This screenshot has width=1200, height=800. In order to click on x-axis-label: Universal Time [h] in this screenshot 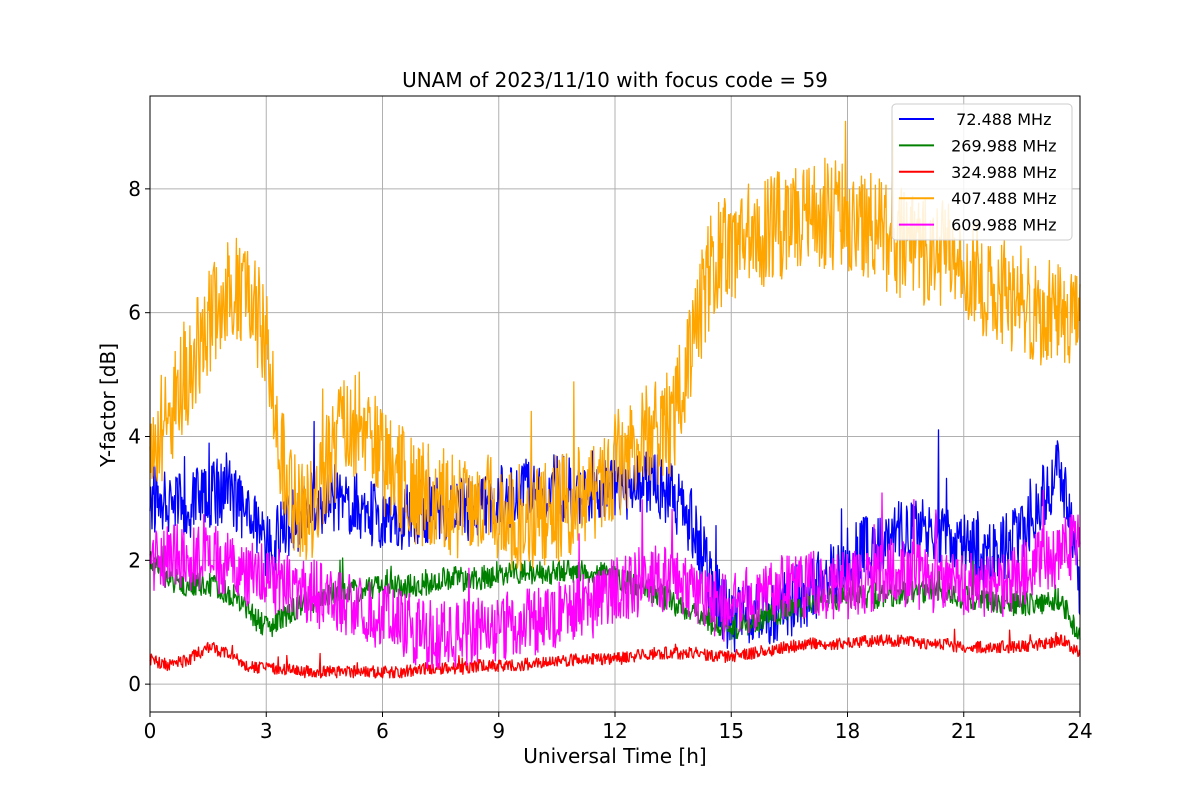, I will do `click(614, 756)`.